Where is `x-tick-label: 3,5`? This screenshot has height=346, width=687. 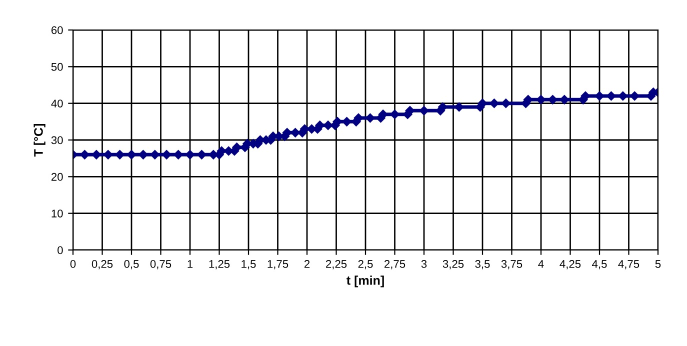 x-tick-label: 3,5 is located at coordinates (482, 265).